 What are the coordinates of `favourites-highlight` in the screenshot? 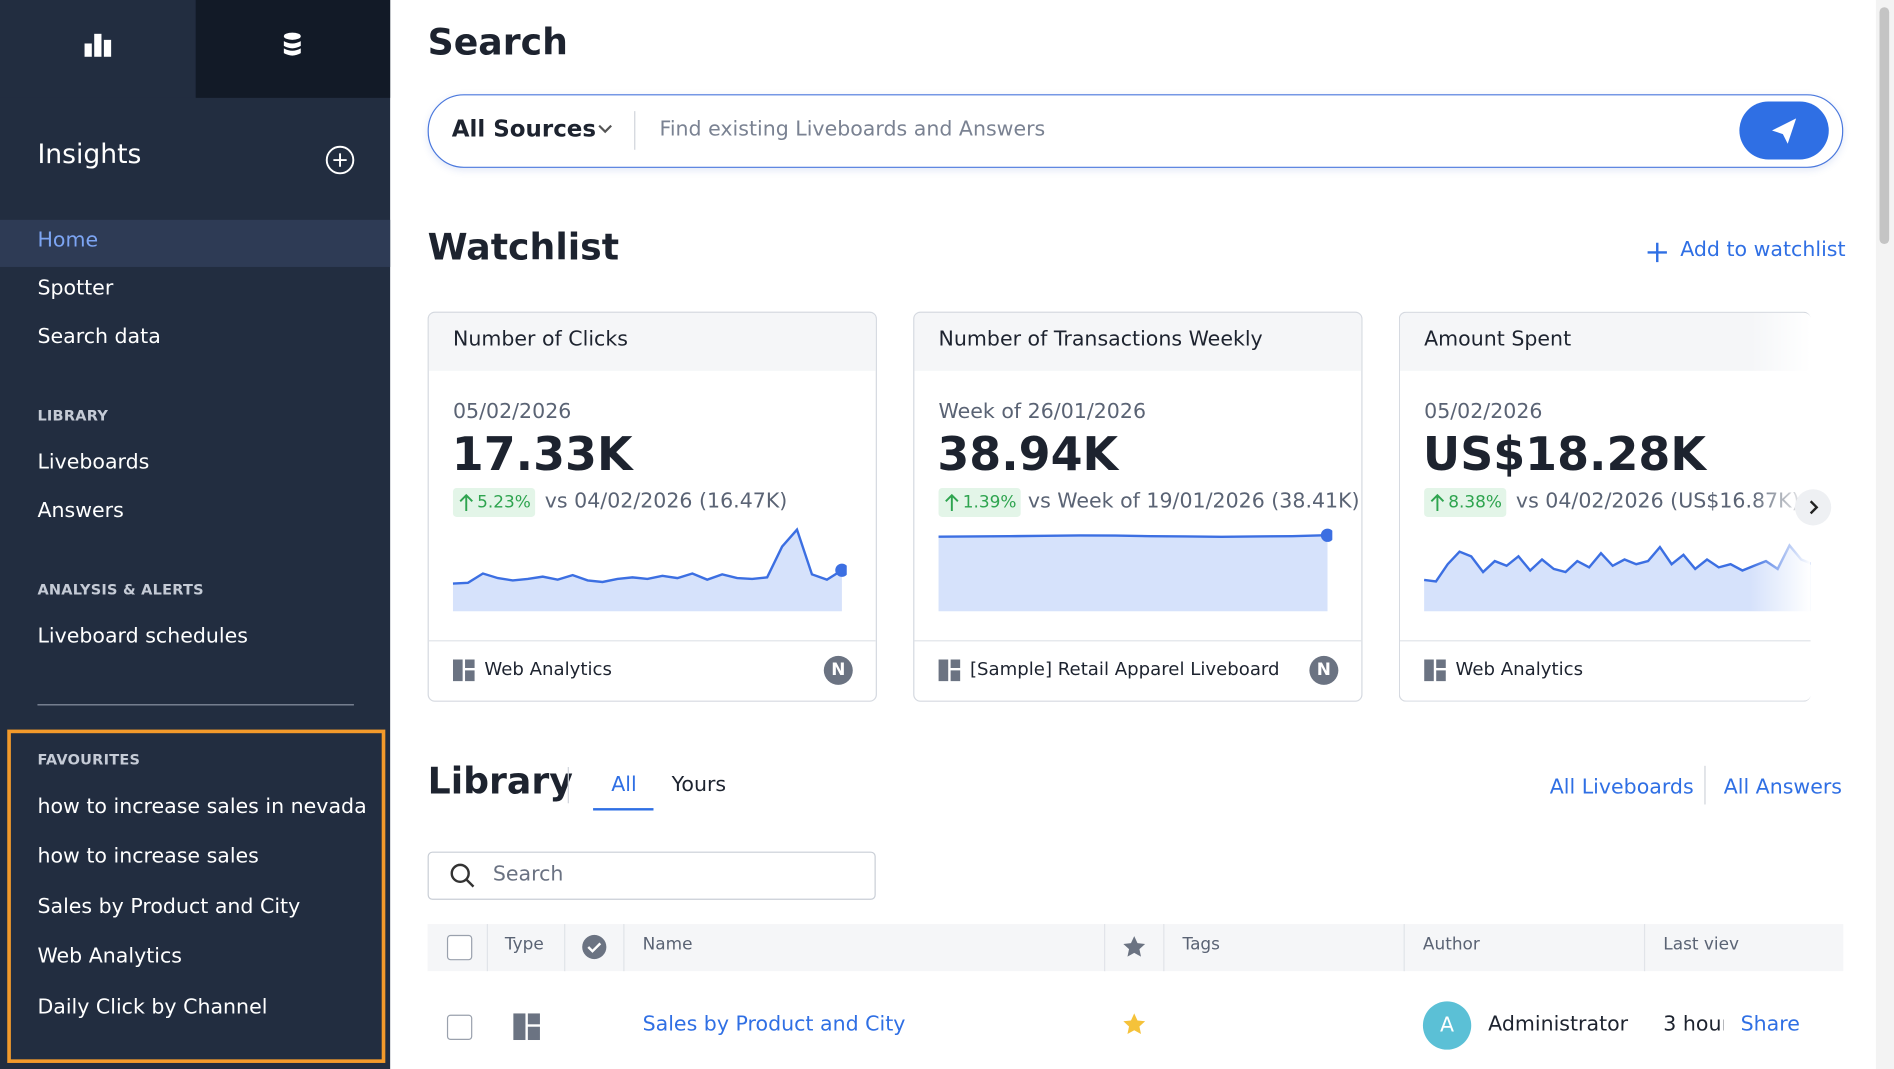 It's located at (196, 896).